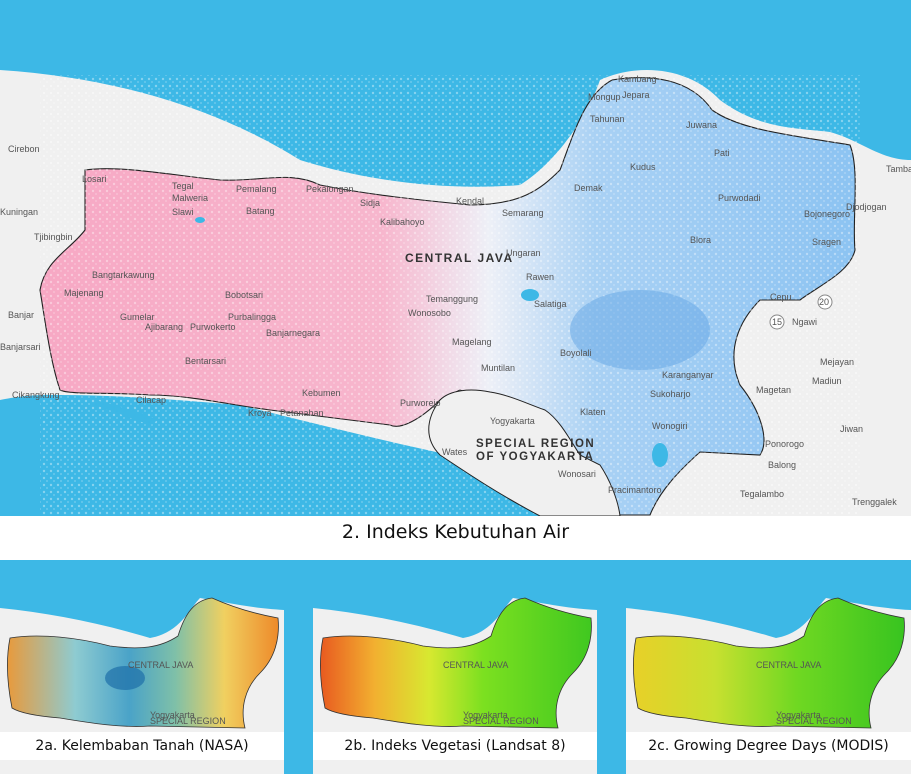 This screenshot has height=774, width=911. I want to click on place-label: Purworejo, so click(420, 403).